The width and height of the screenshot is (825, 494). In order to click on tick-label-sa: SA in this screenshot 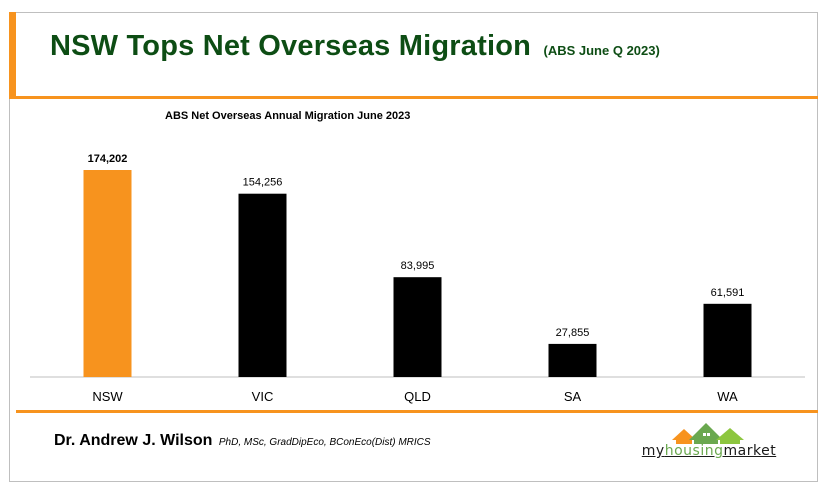, I will do `click(573, 396)`.